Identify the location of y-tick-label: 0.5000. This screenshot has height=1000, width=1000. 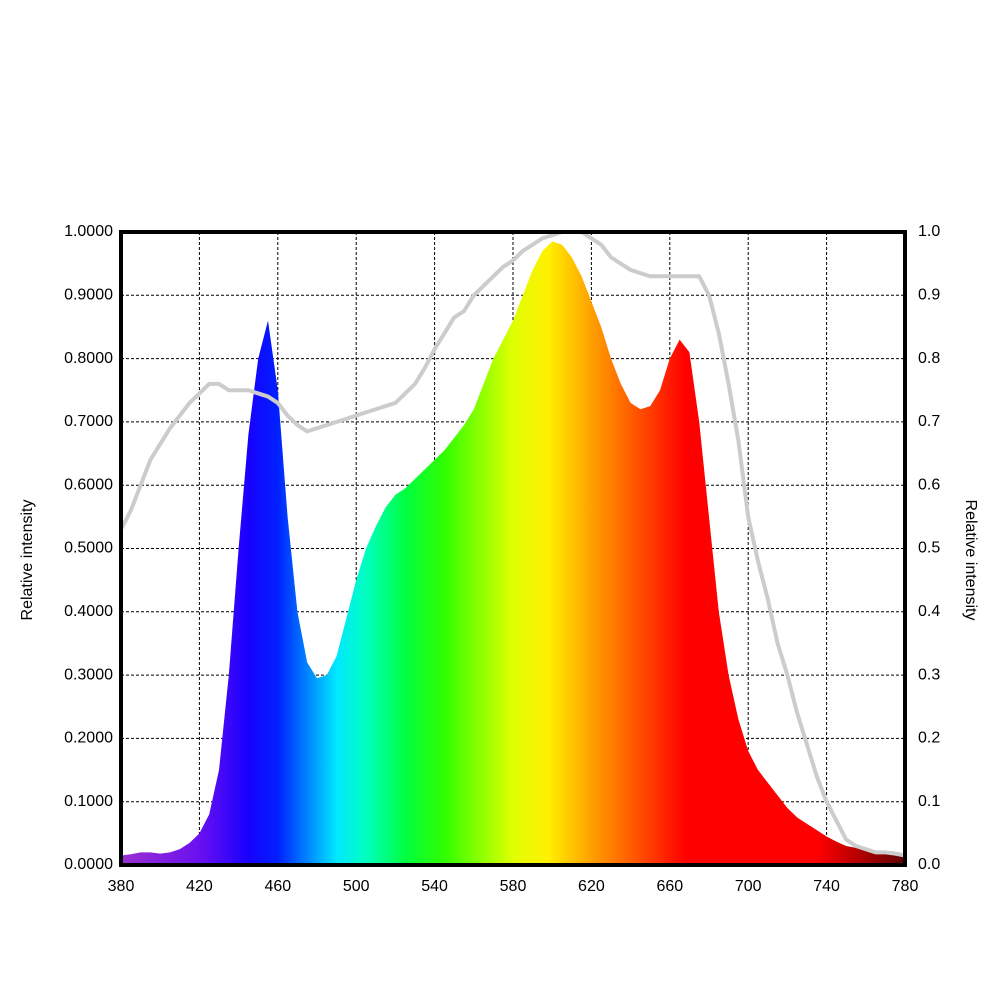
(88, 548).